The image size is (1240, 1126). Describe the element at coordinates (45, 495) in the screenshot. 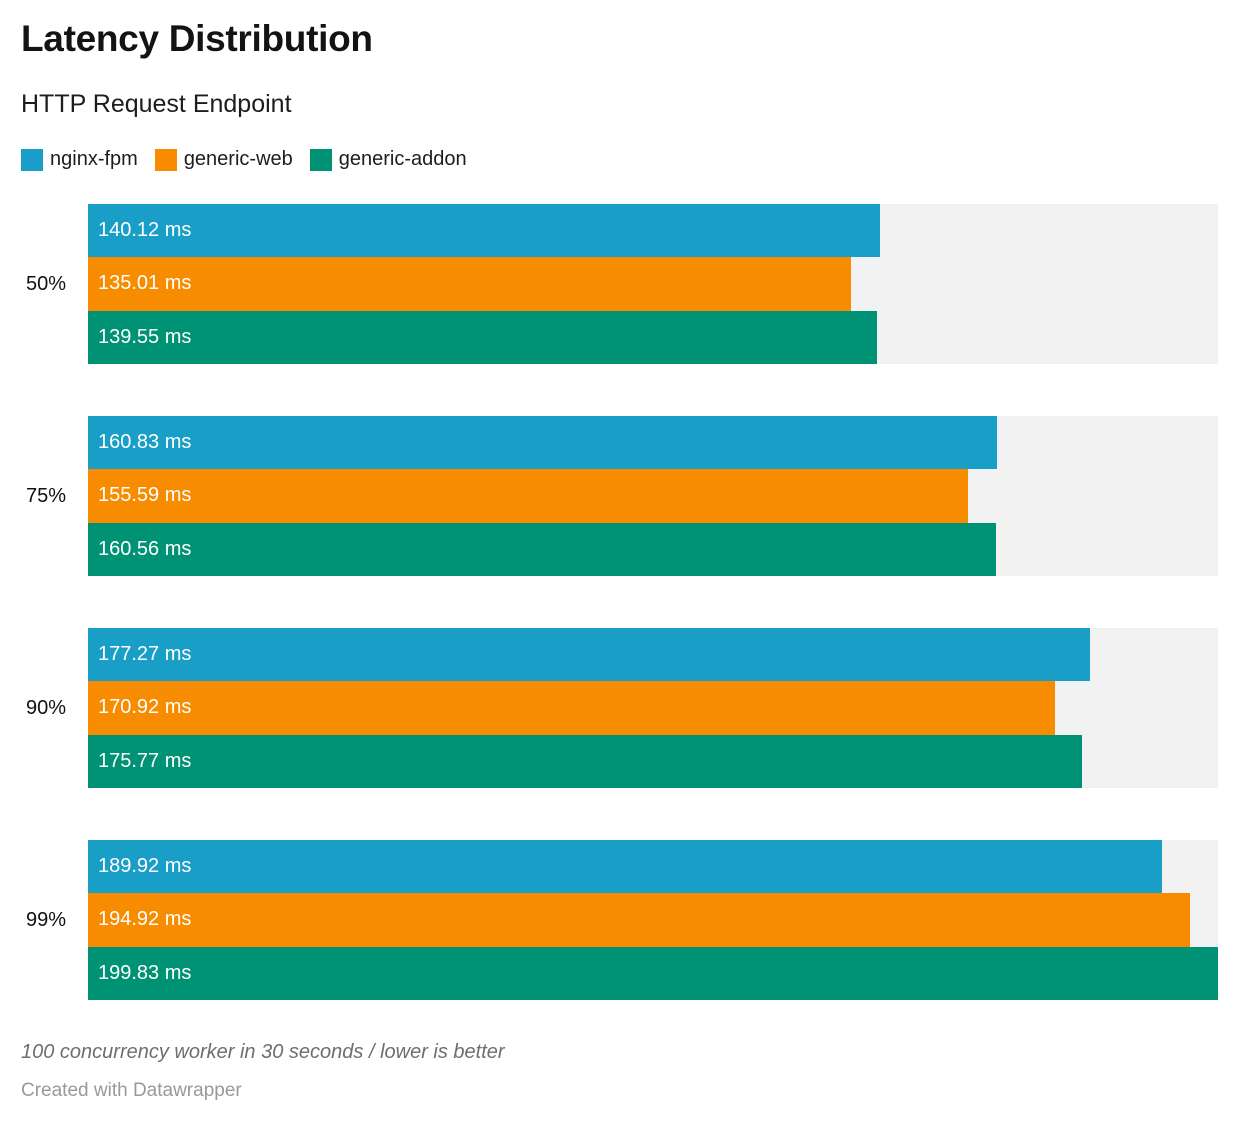

I see `category-label: 75%` at that location.